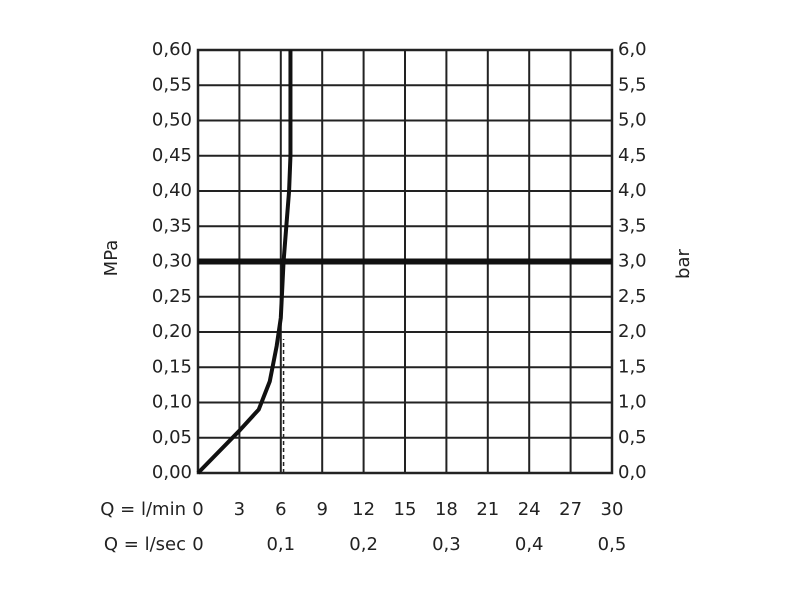 The image size is (800, 600). Describe the element at coordinates (172, 472) in the screenshot. I see `y-tick-label: 0,00` at that location.